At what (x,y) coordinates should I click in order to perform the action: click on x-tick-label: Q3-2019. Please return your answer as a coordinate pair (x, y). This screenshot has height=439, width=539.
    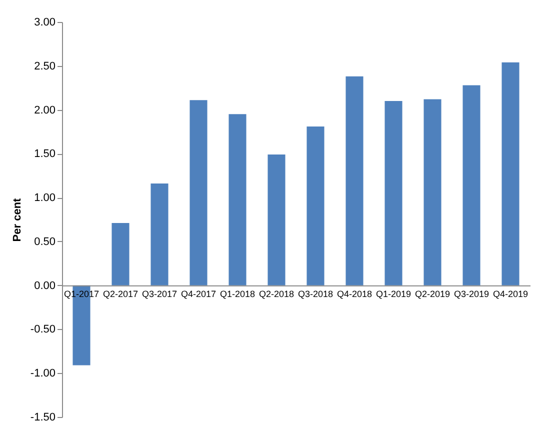
    Looking at the image, I should click on (472, 293).